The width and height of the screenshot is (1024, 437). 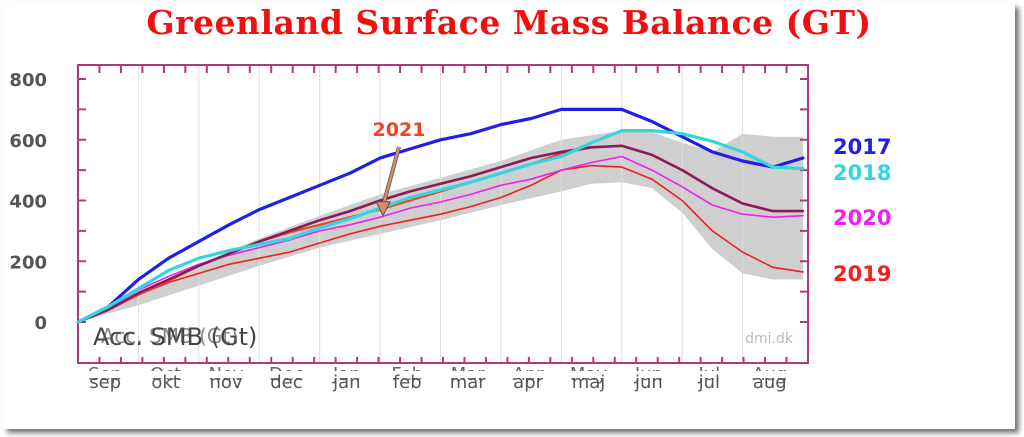 I want to click on month-label: nov, so click(x=225, y=382).